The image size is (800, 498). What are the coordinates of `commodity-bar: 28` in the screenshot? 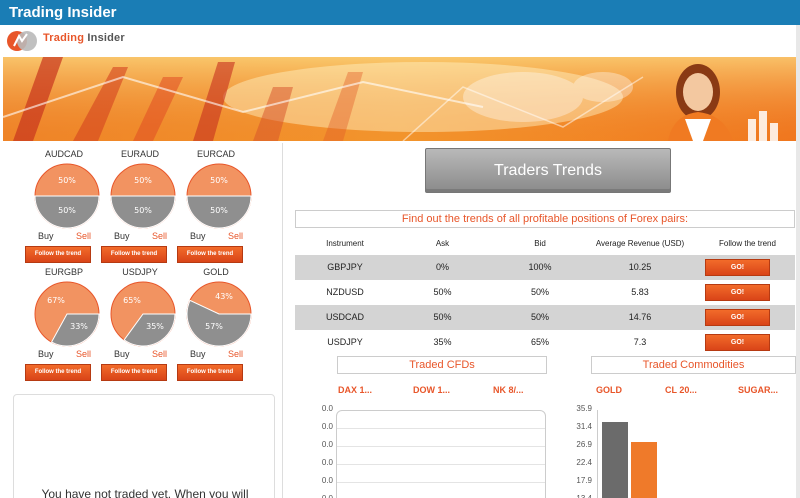 It's located at (644, 469).